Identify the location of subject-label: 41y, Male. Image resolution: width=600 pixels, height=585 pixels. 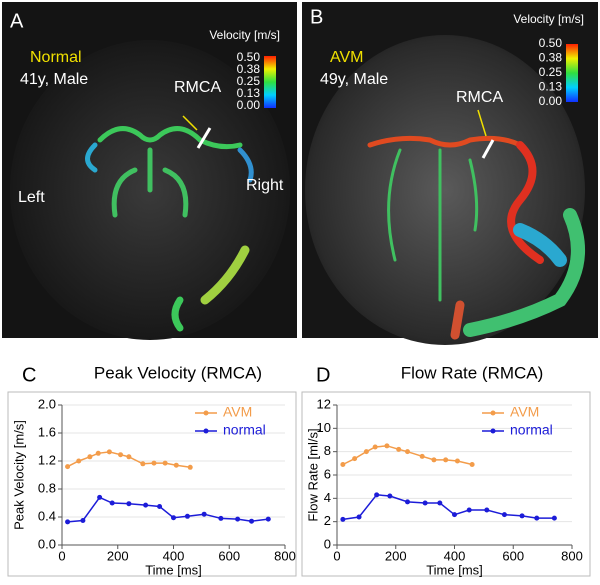
(54, 79).